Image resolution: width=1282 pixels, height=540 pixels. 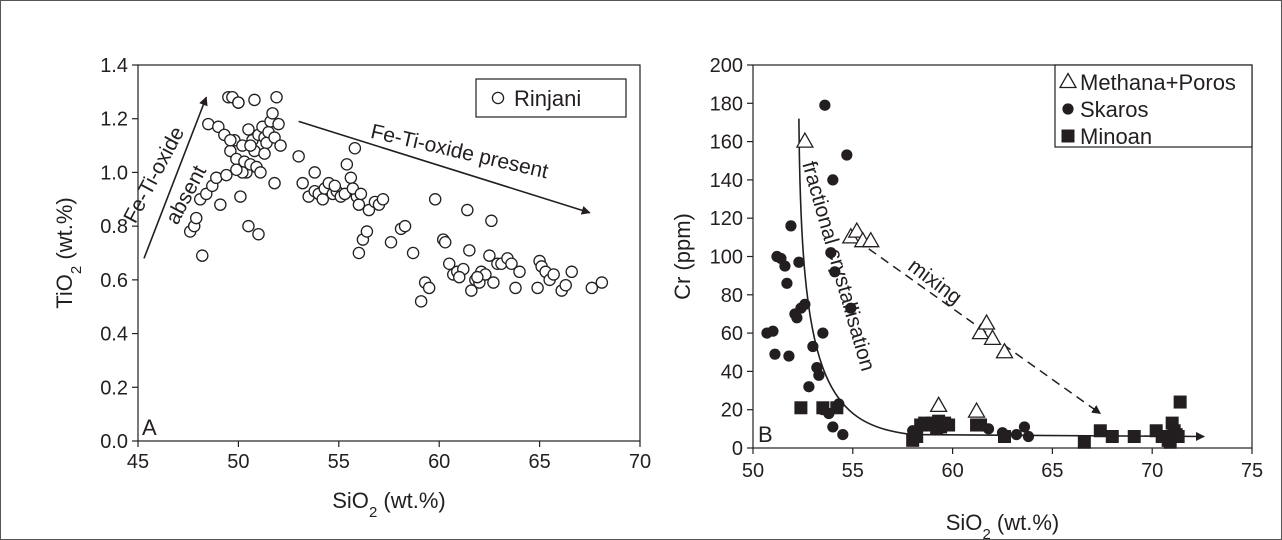 What do you see at coordinates (114, 335) in the screenshot?
I see `y-tick-label-a: 0.4` at bounding box center [114, 335].